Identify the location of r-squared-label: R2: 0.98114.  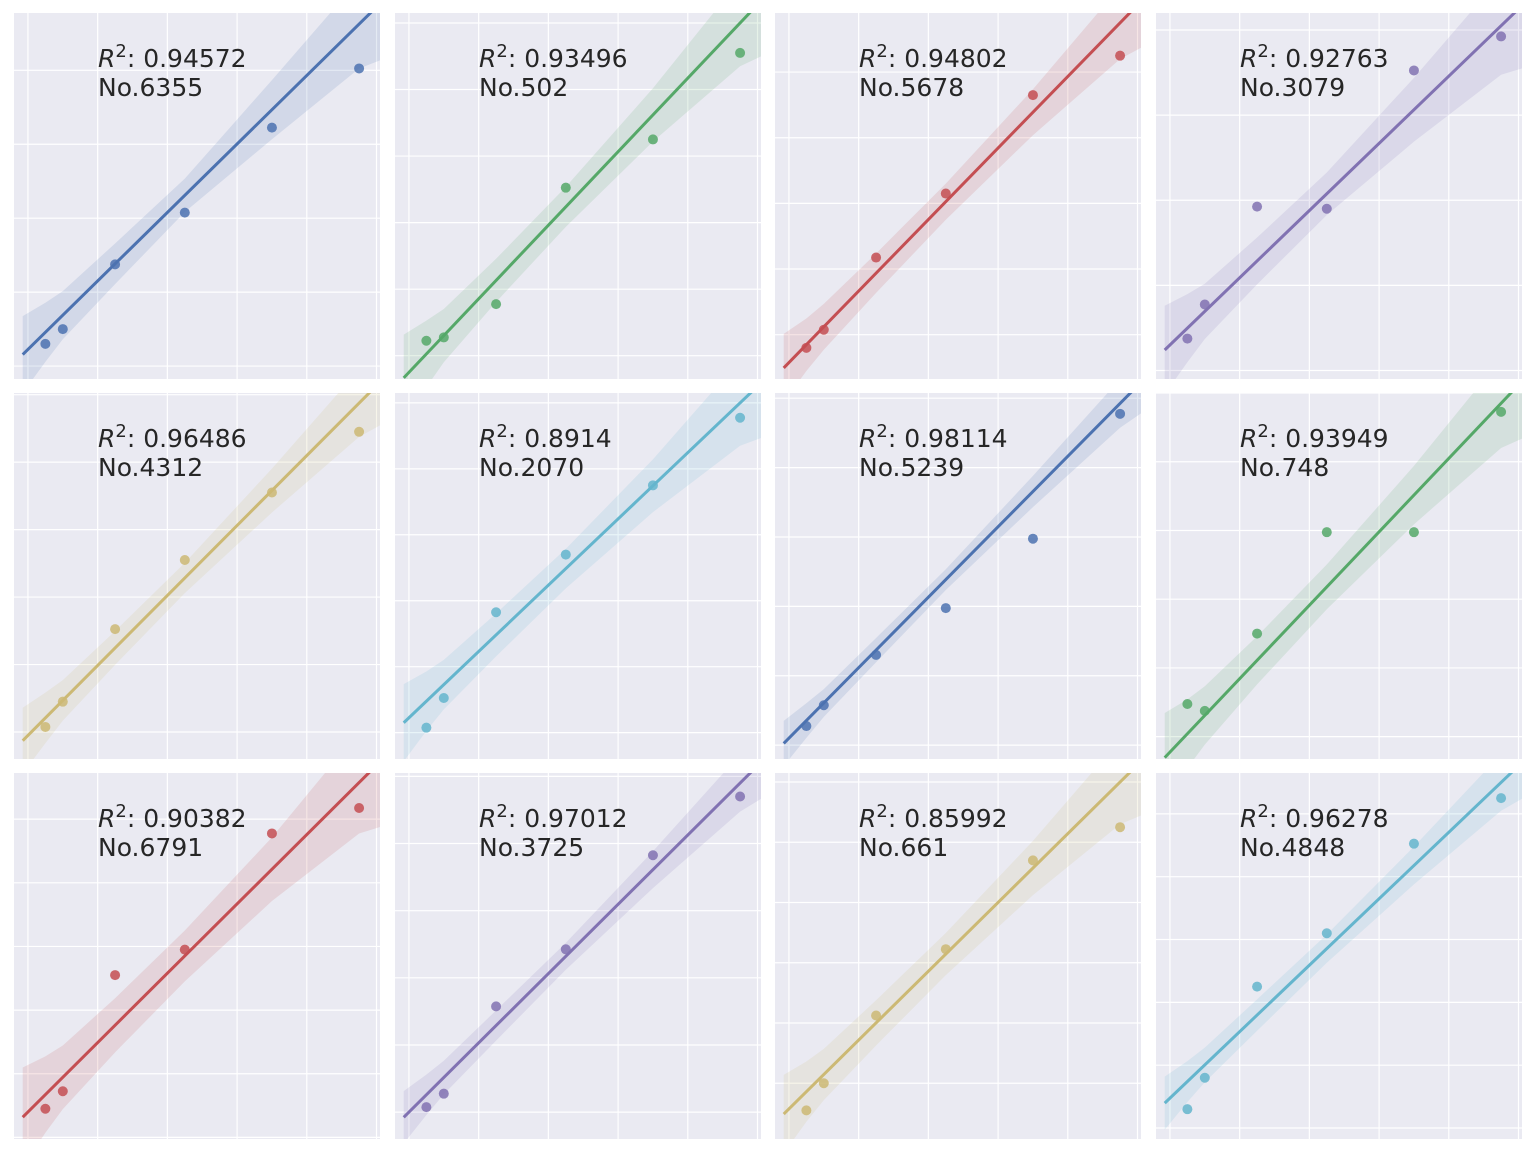
(933, 437).